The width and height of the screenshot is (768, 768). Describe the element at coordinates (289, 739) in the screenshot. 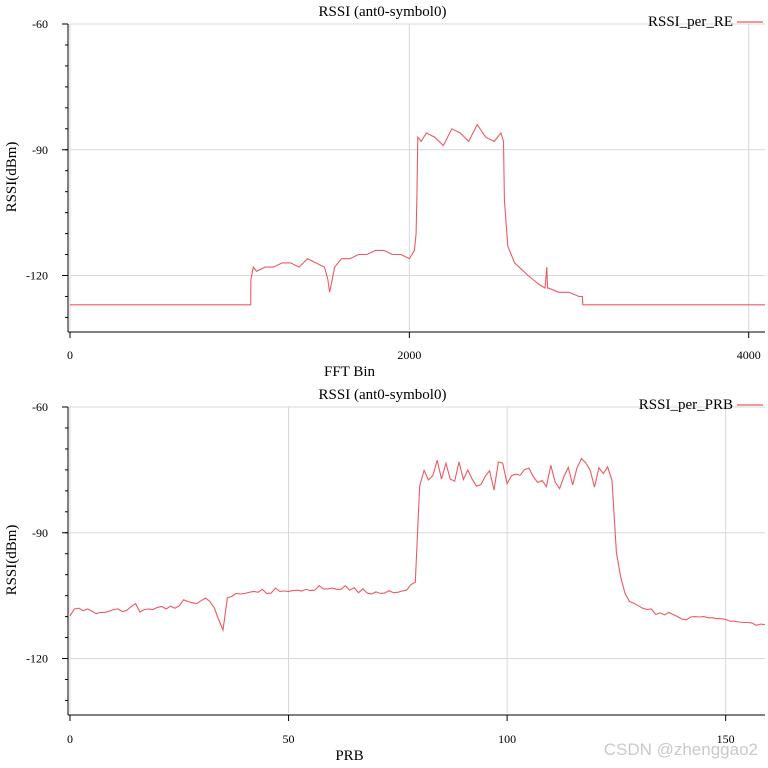

I see `x-tick-label: 50` at that location.